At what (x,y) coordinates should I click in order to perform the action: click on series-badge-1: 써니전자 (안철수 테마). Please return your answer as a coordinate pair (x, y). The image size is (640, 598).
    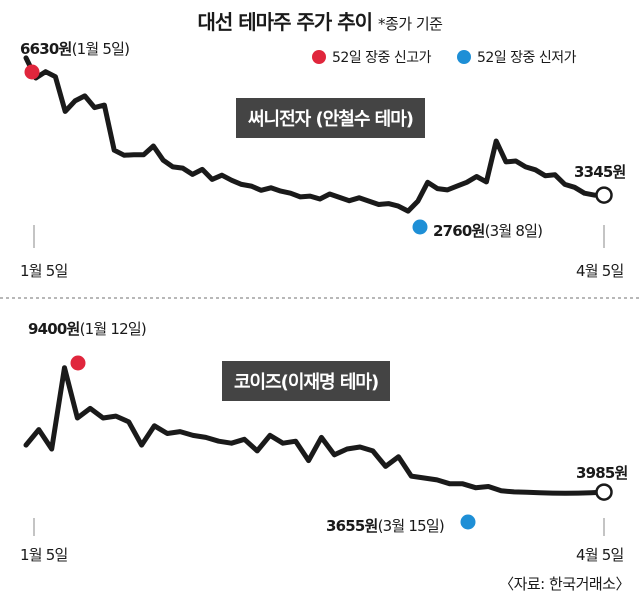
    Looking at the image, I should click on (331, 118).